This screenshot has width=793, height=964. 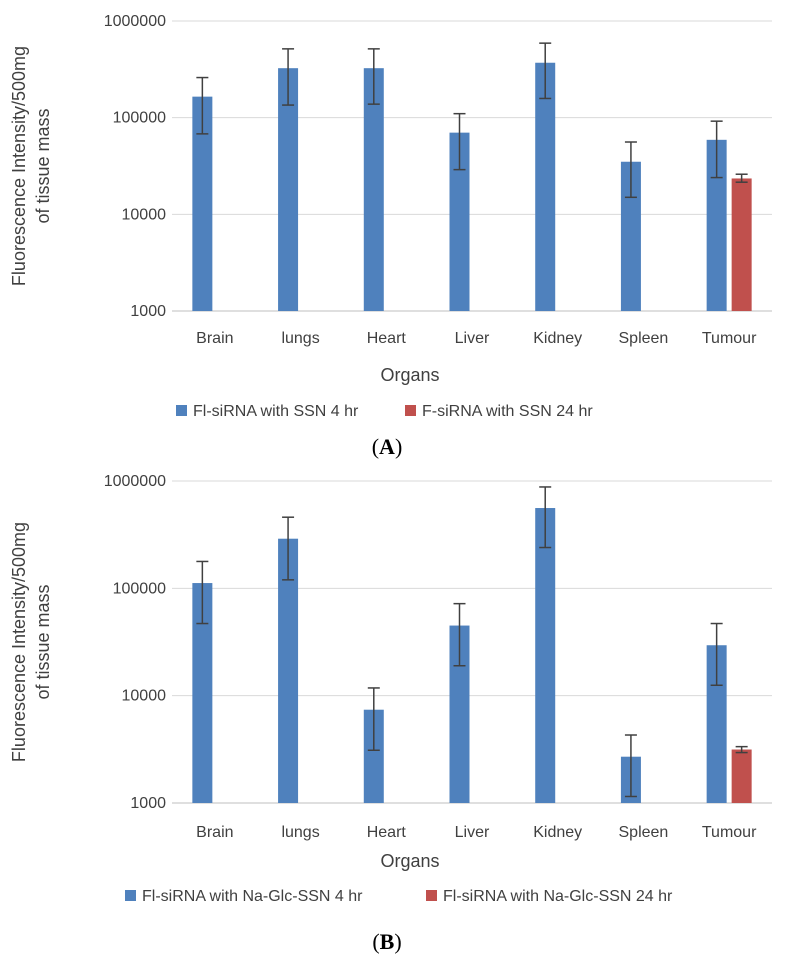 What do you see at coordinates (644, 338) in the screenshot?
I see `a-x-tick-label: Spleen` at bounding box center [644, 338].